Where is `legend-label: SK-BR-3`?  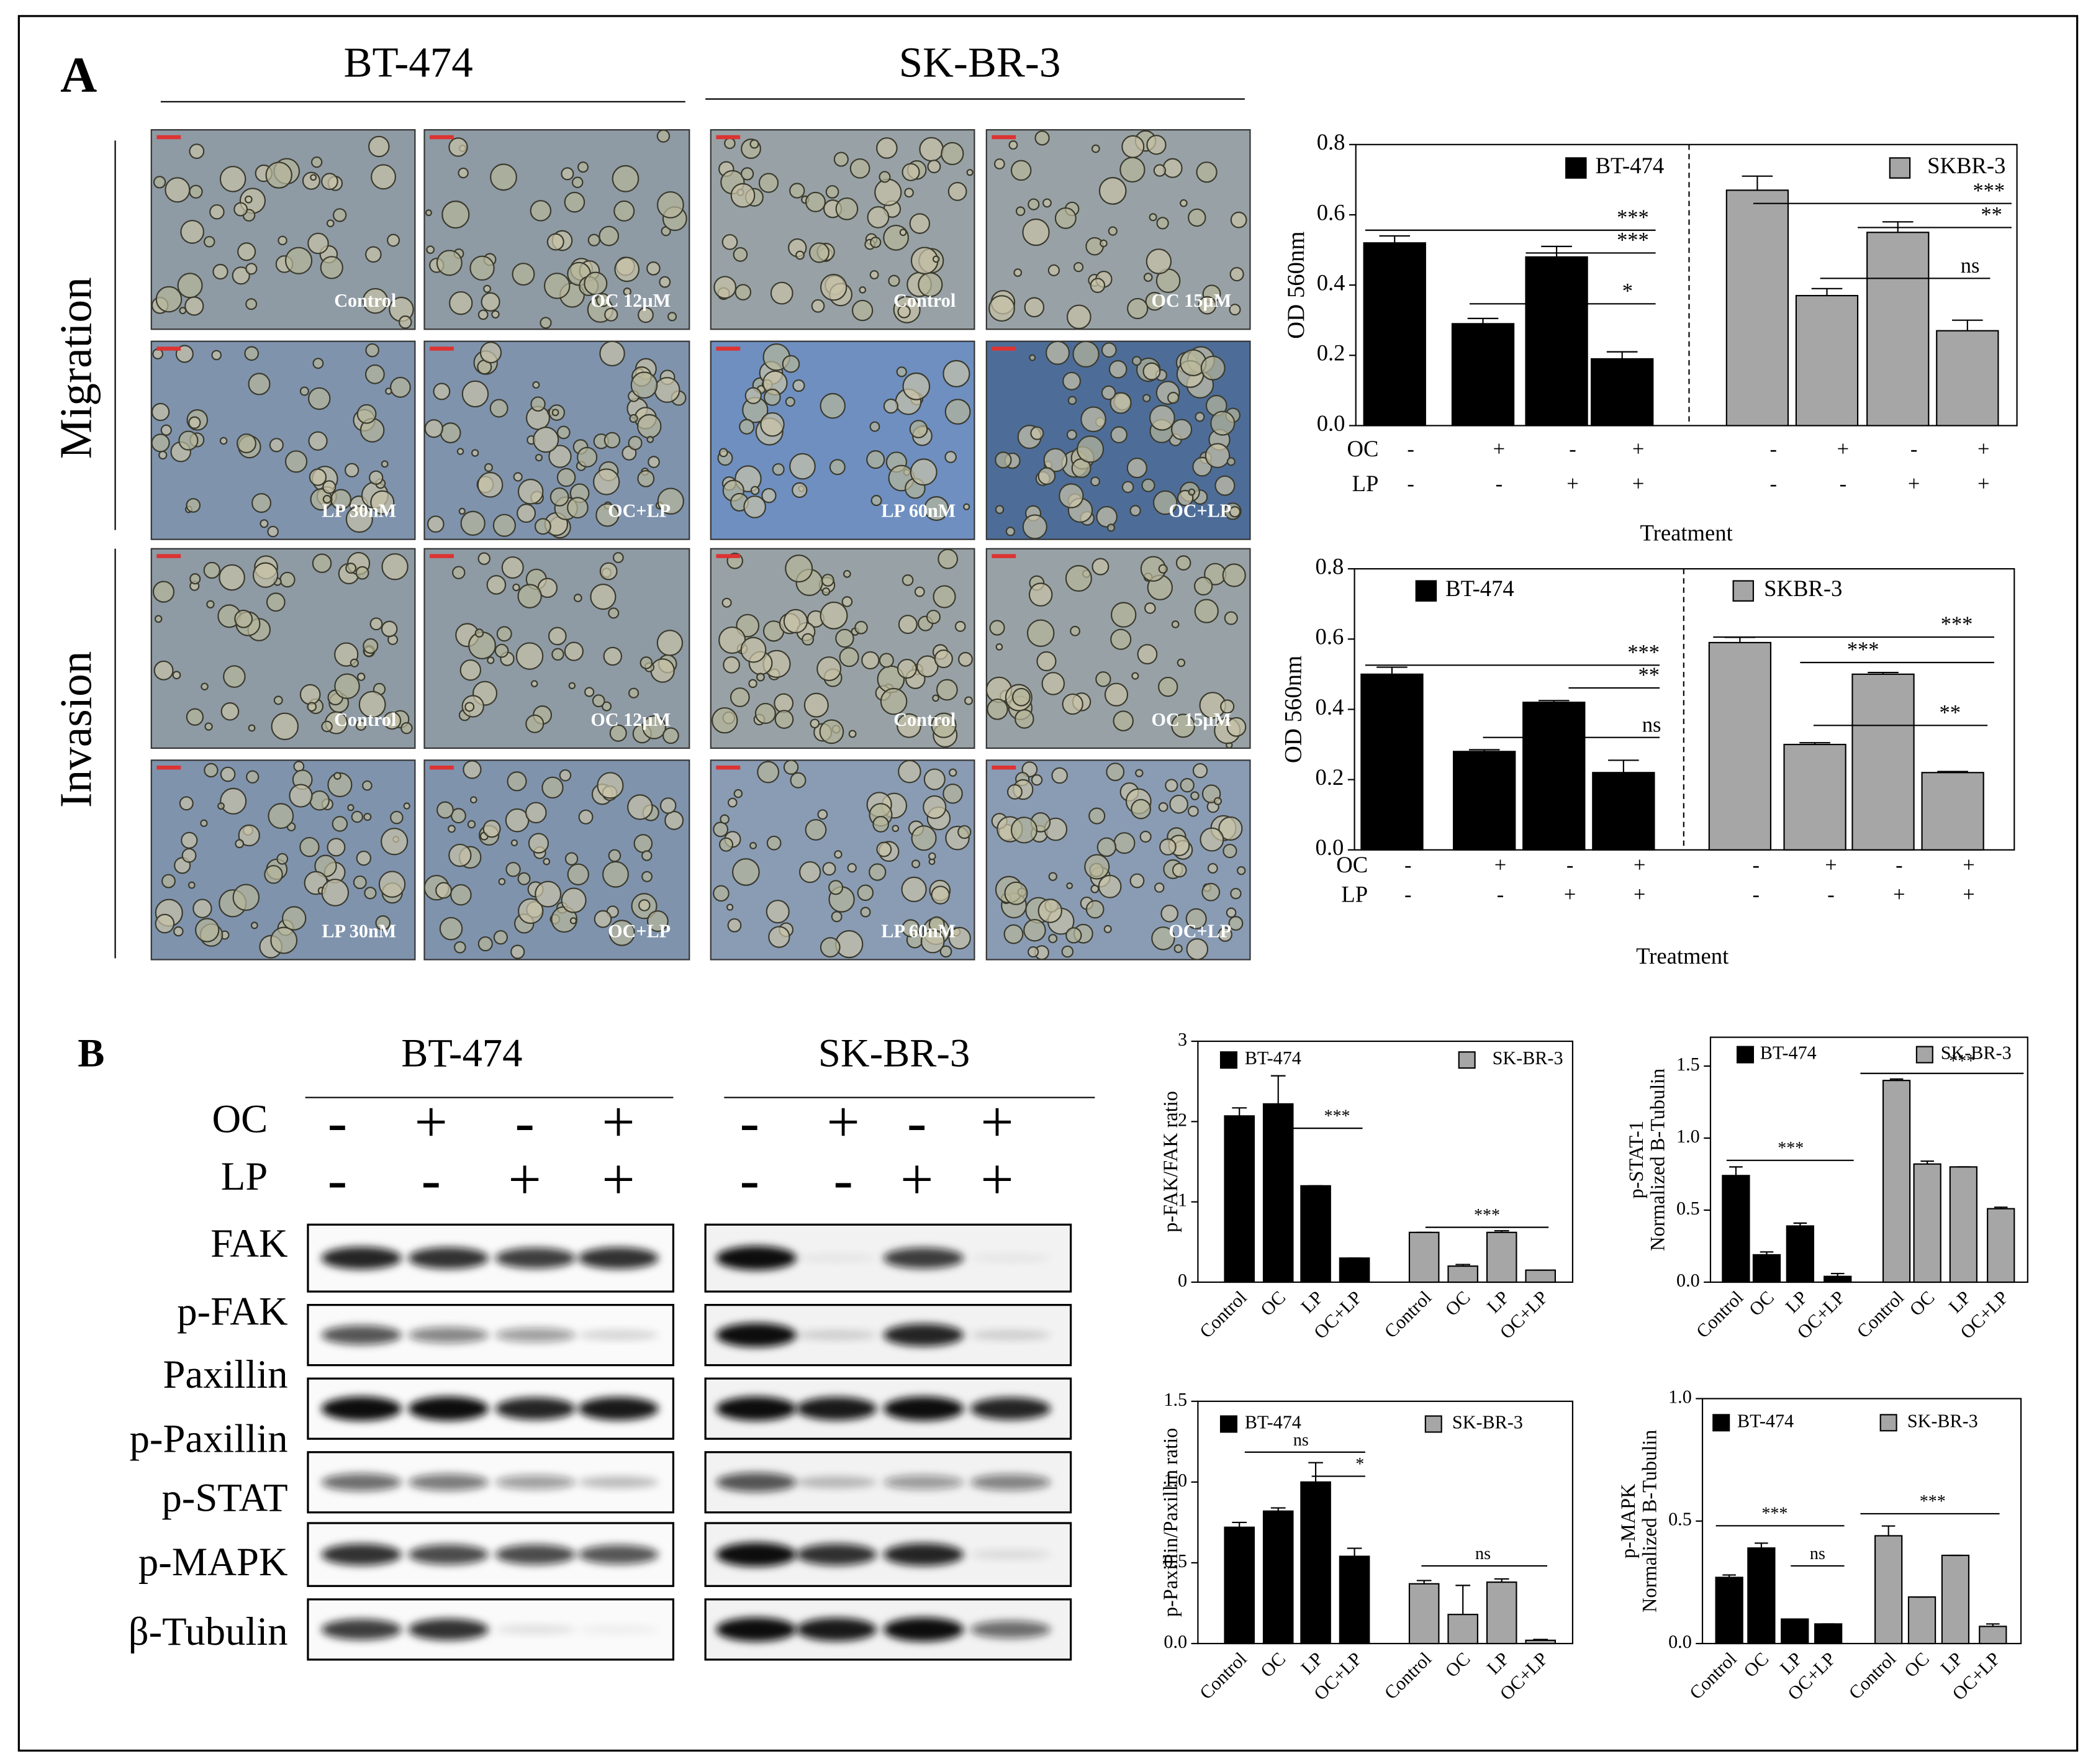 legend-label: SK-BR-3 is located at coordinates (1487, 1421).